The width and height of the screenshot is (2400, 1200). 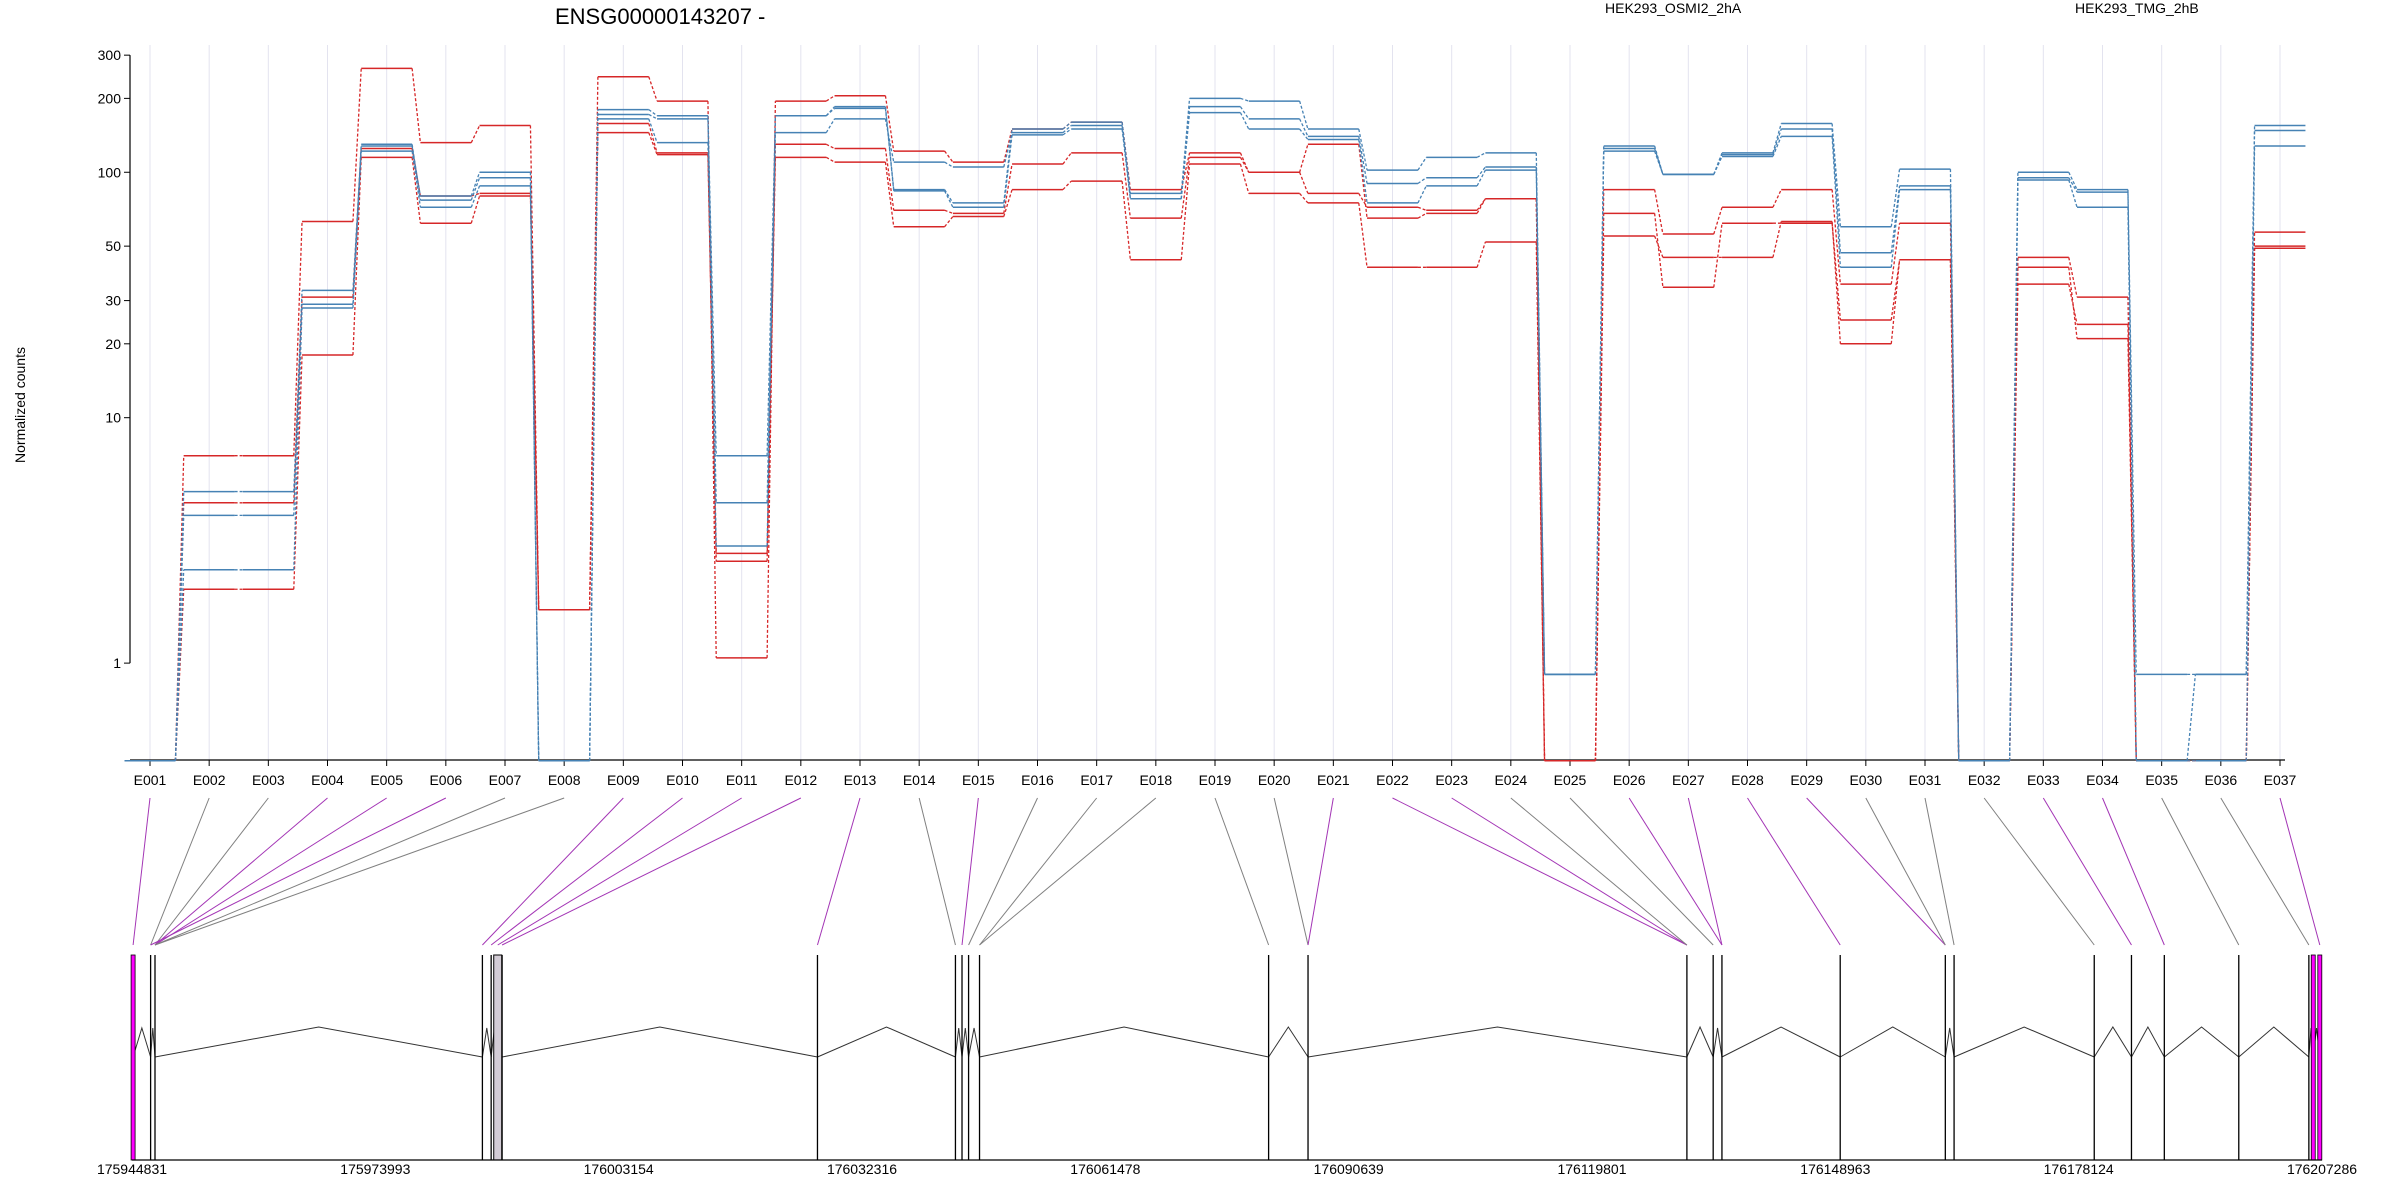 I want to click on y-tick-label-20: 20, so click(x=113, y=344).